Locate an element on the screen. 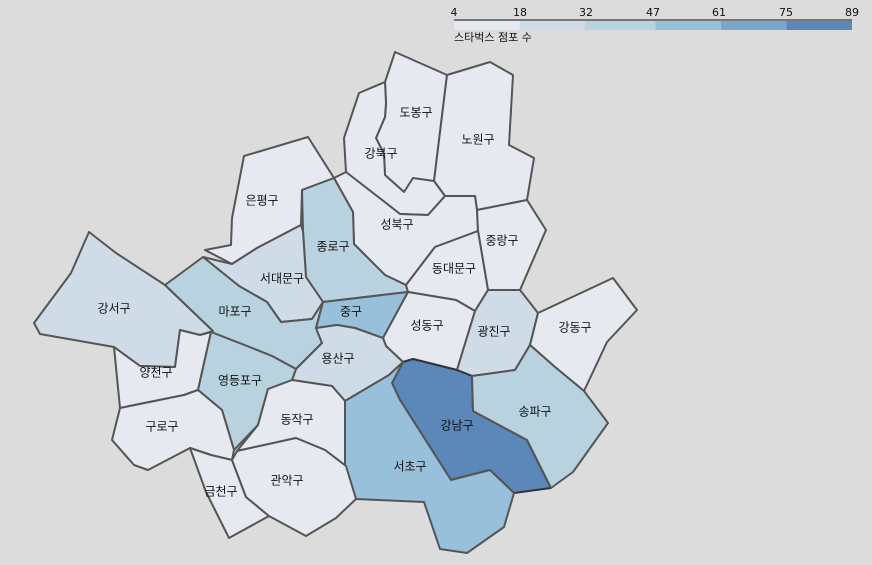  legend-tick: 89 is located at coordinates (852, 12).